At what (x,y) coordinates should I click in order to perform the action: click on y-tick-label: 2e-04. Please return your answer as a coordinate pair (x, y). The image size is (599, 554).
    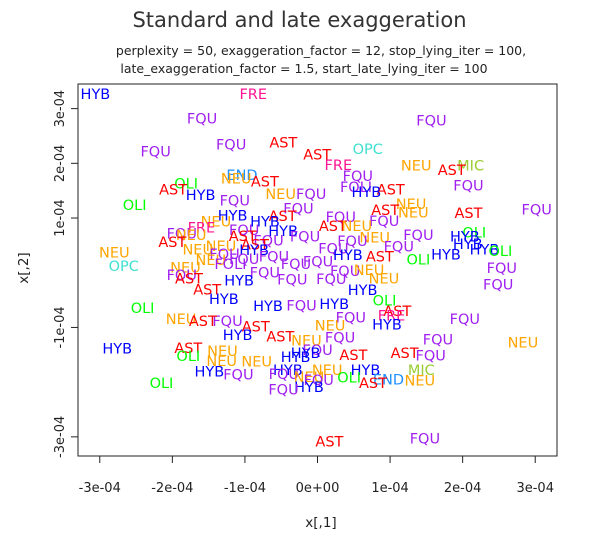
    Looking at the image, I should click on (60, 164).